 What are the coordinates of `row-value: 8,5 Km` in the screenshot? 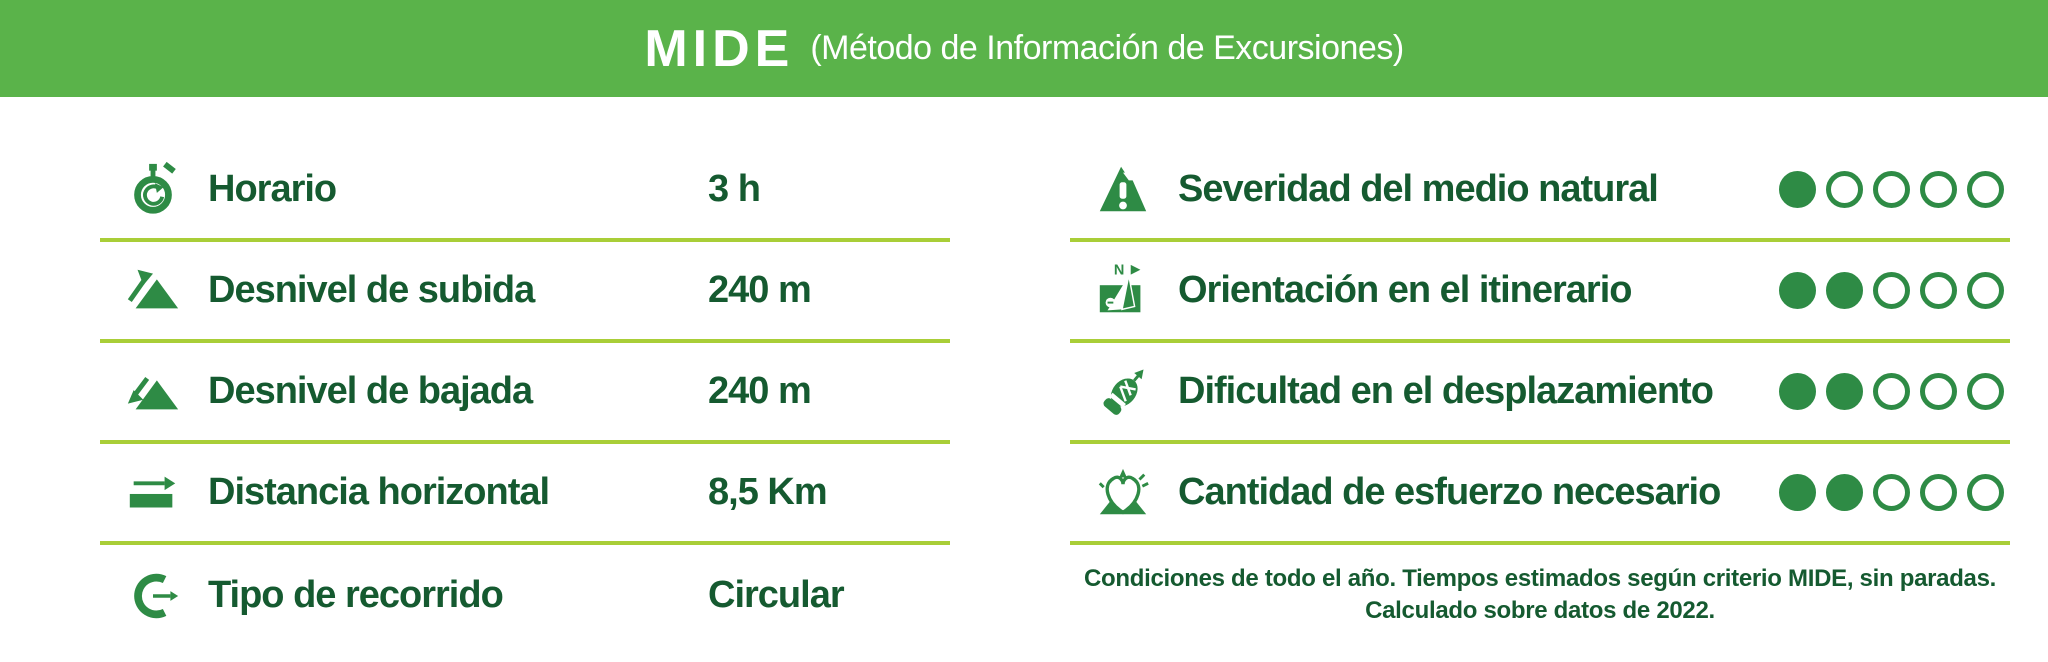 It's located at (768, 492).